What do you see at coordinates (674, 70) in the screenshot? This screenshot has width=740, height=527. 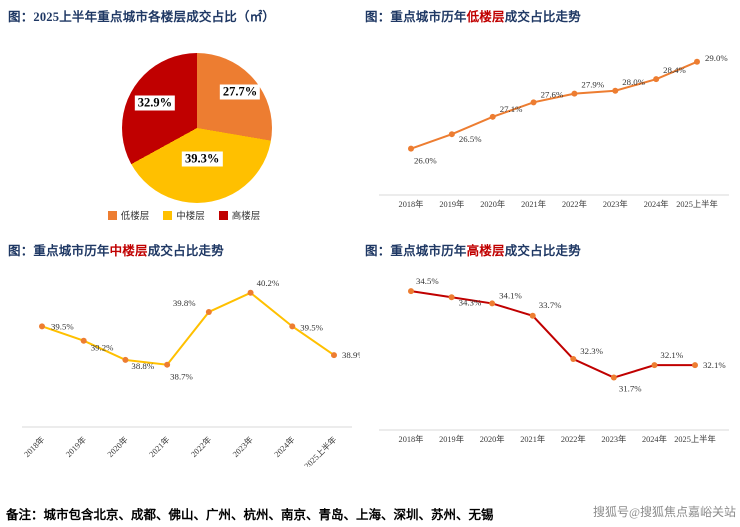 I see `data-label: 28.4%` at bounding box center [674, 70].